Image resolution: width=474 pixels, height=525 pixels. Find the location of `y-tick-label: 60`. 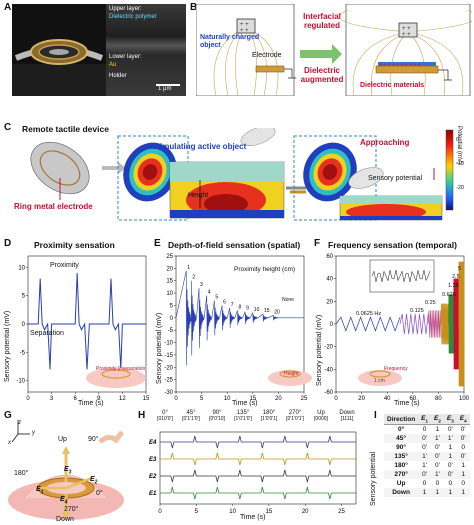

y-tick-label: 60 is located at coordinates (329, 257).